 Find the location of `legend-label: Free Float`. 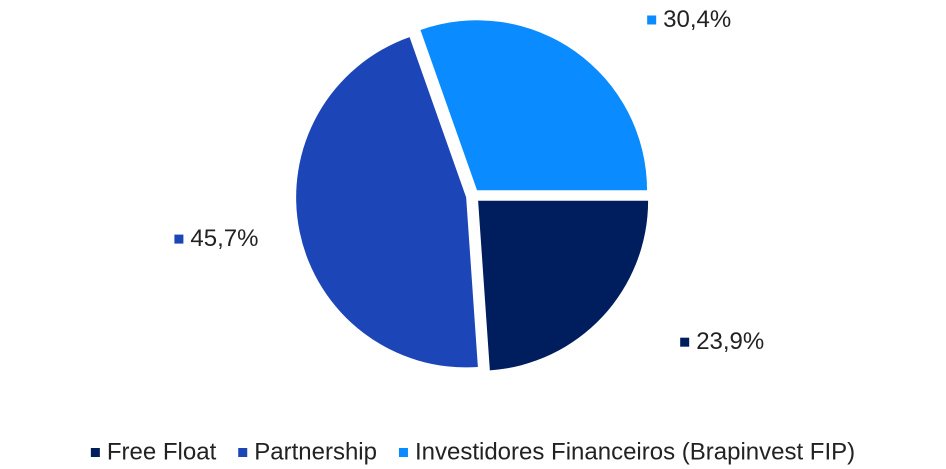

legend-label: Free Float is located at coordinates (162, 451).